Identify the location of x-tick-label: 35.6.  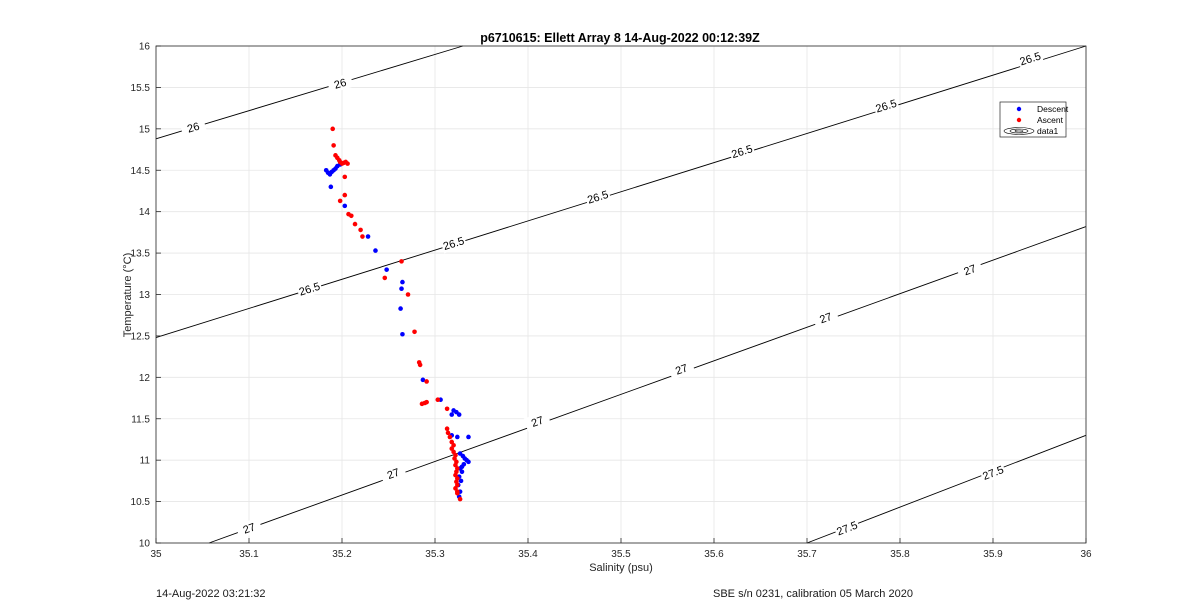
(714, 554).